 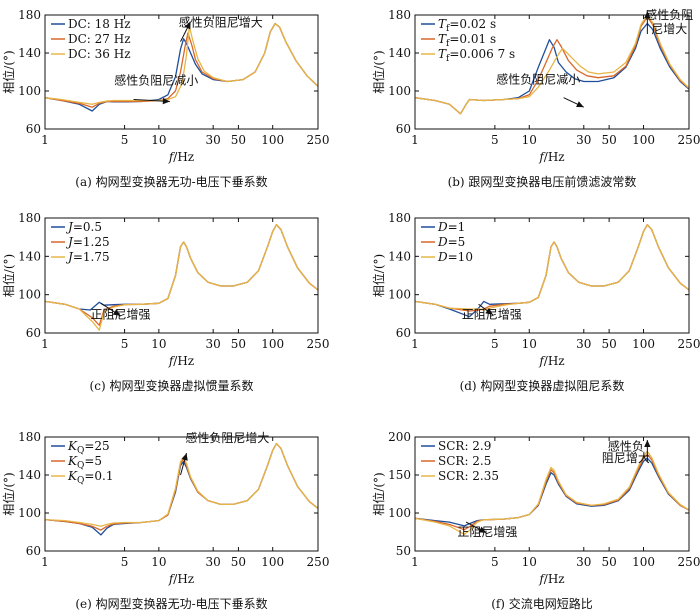 What do you see at coordinates (669, 14) in the screenshot?
I see `annotation-text: 感性负阻` at bounding box center [669, 14].